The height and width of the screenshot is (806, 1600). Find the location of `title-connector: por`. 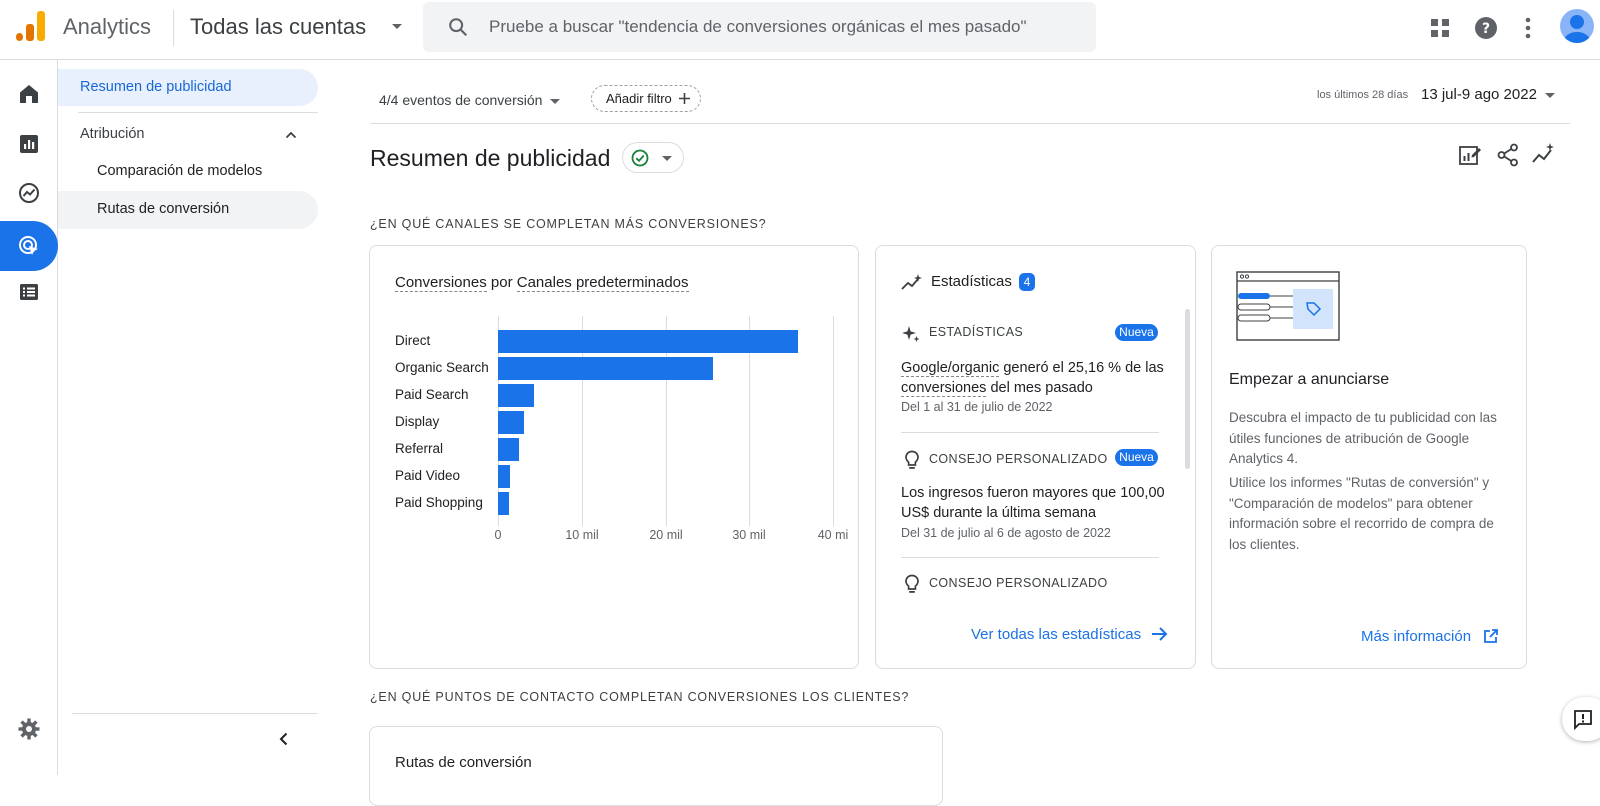

title-connector: por is located at coordinates (501, 282).